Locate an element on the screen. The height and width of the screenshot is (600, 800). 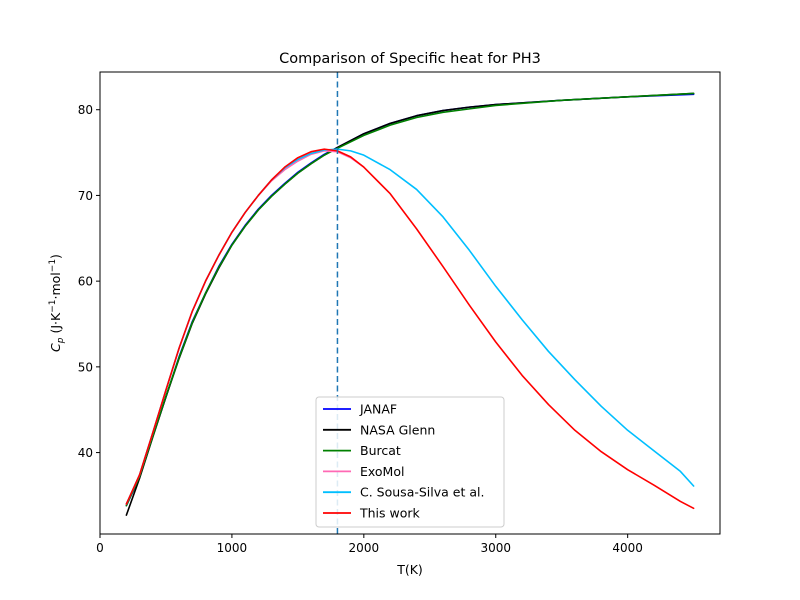
y-tick-label: 40 is located at coordinates (85, 453).